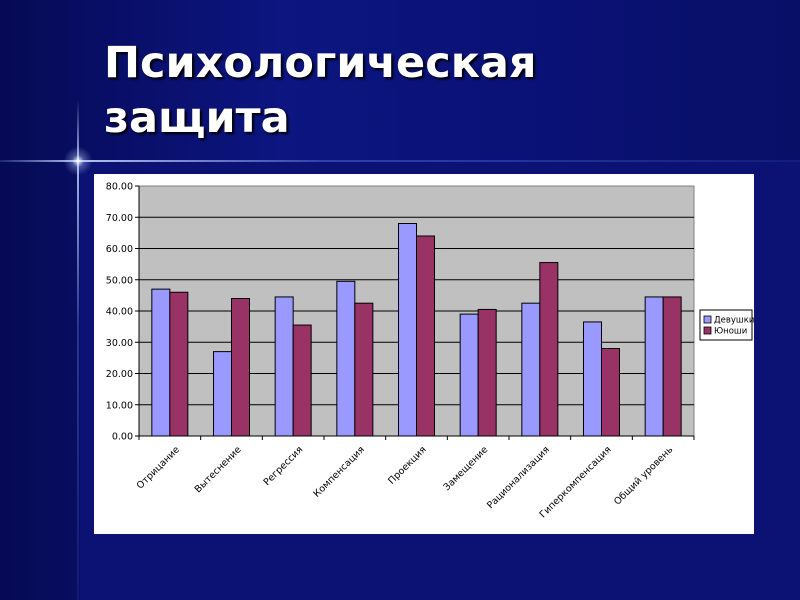 The width and height of the screenshot is (800, 600). I want to click on legend-label: Девушки, so click(734, 321).